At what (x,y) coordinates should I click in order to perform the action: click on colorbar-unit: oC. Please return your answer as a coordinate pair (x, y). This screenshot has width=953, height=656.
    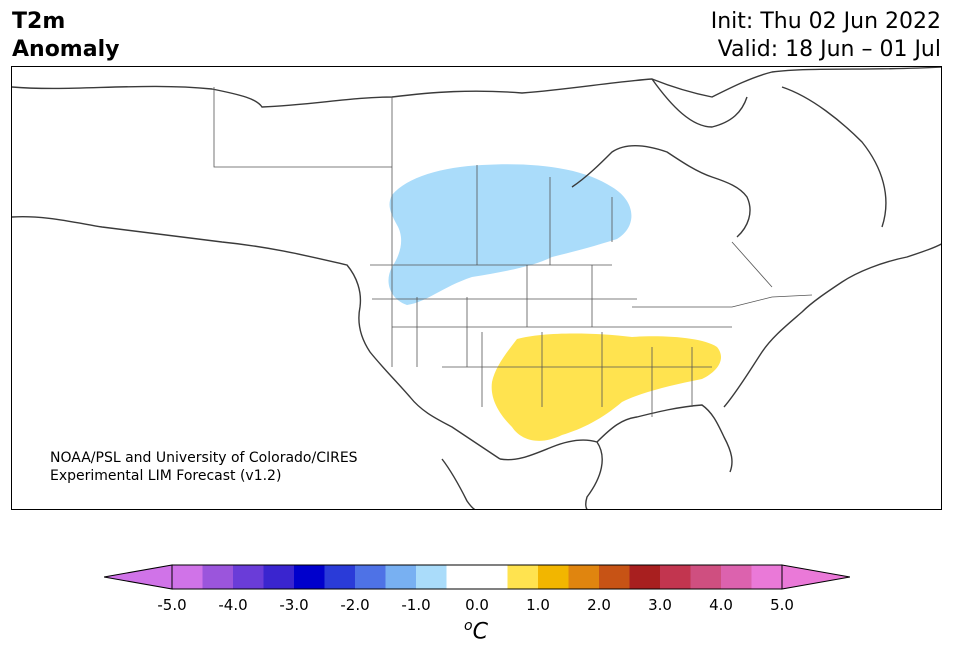
    Looking at the image, I should click on (476, 631).